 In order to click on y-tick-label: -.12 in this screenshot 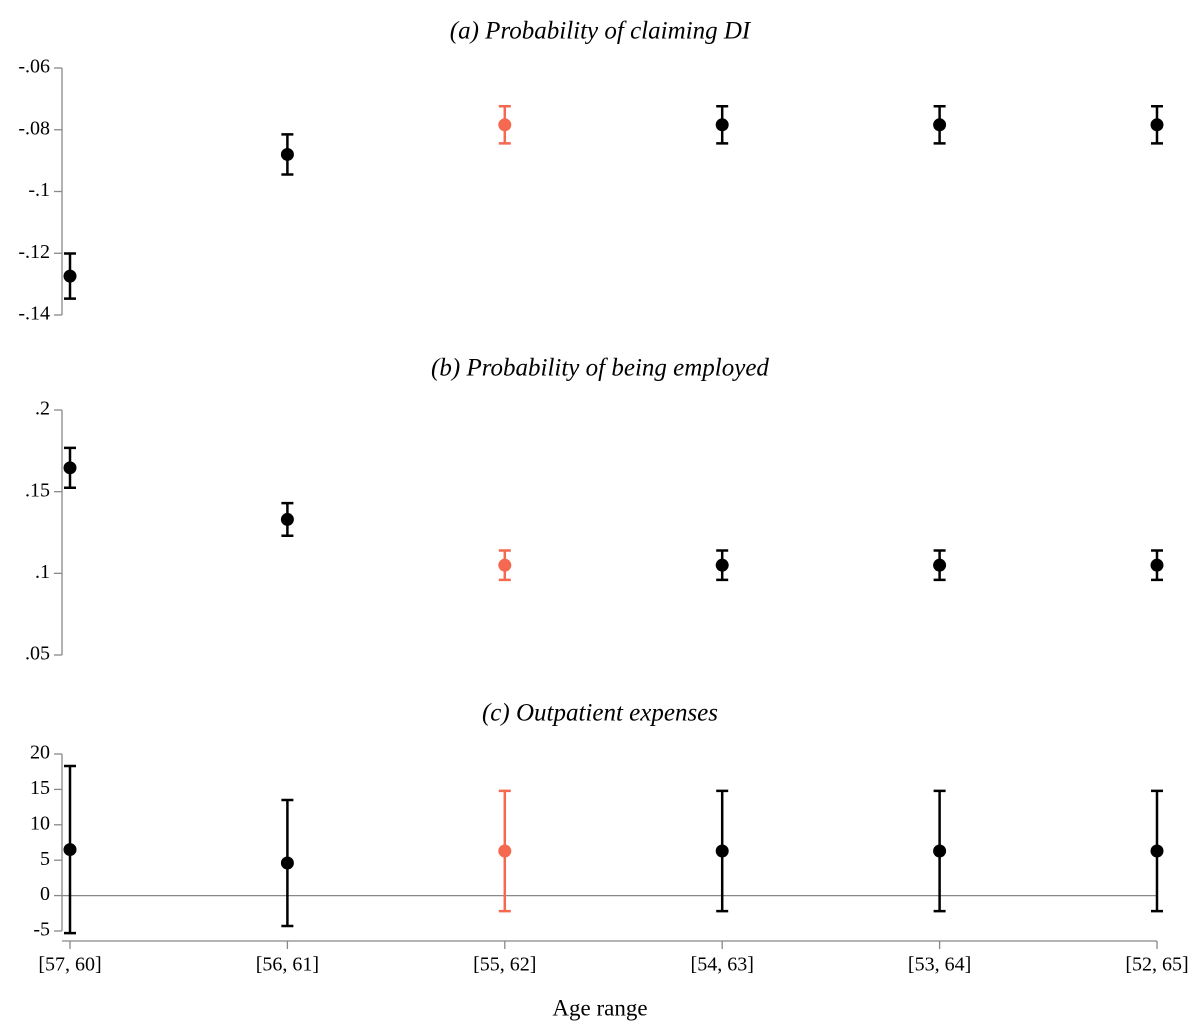, I will do `click(34, 252)`.